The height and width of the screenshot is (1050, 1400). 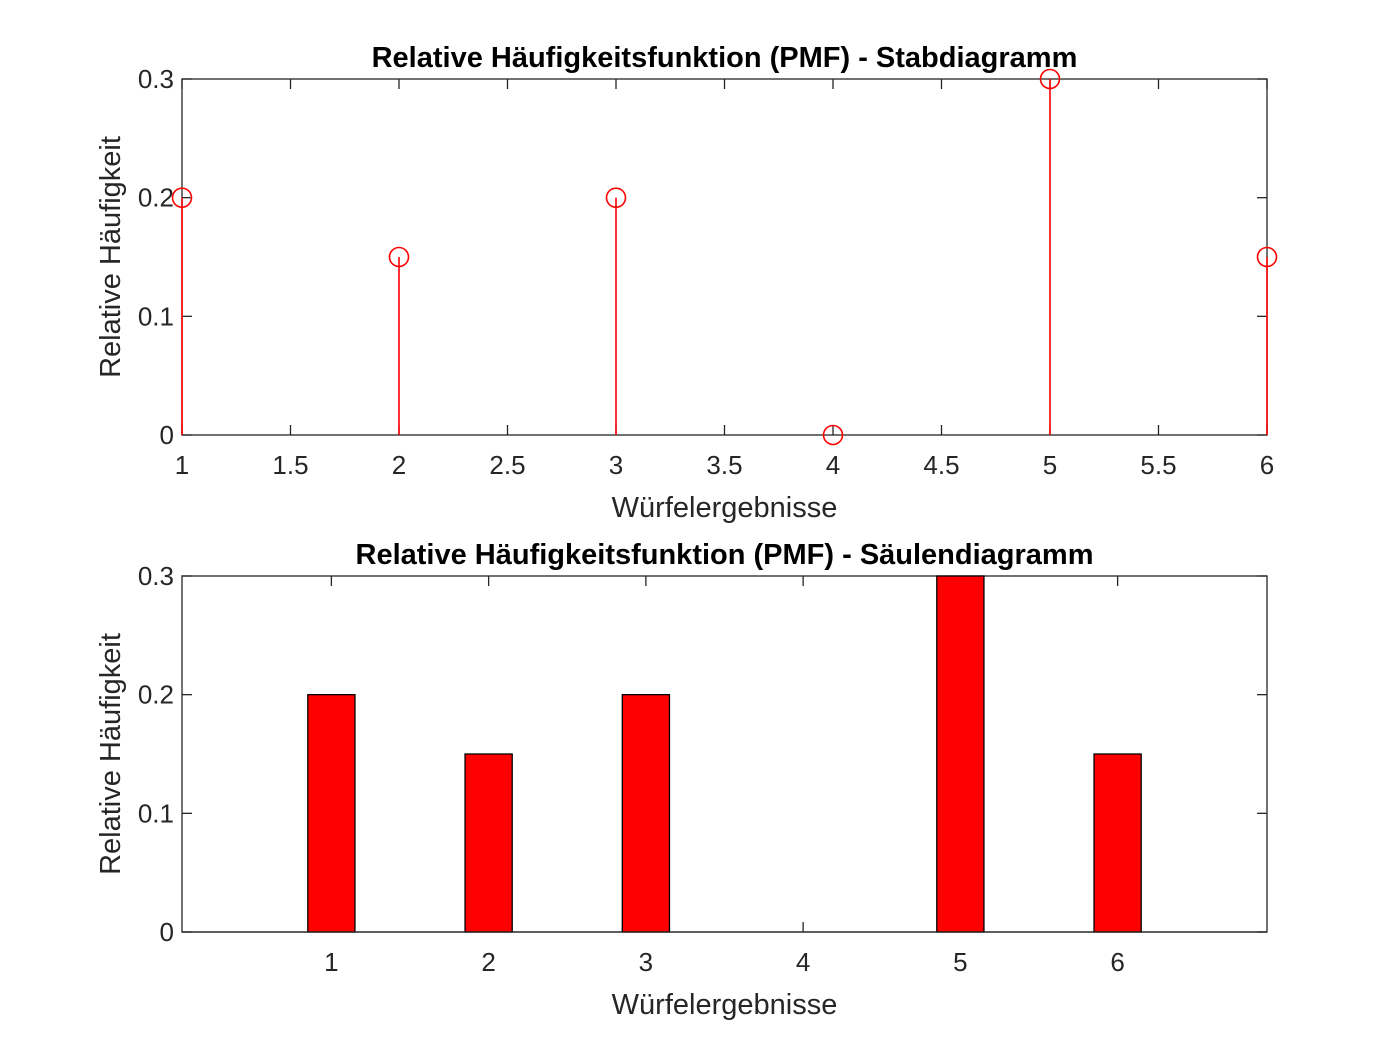 What do you see at coordinates (941, 465) in the screenshot?
I see `x-tick-label: 4.5` at bounding box center [941, 465].